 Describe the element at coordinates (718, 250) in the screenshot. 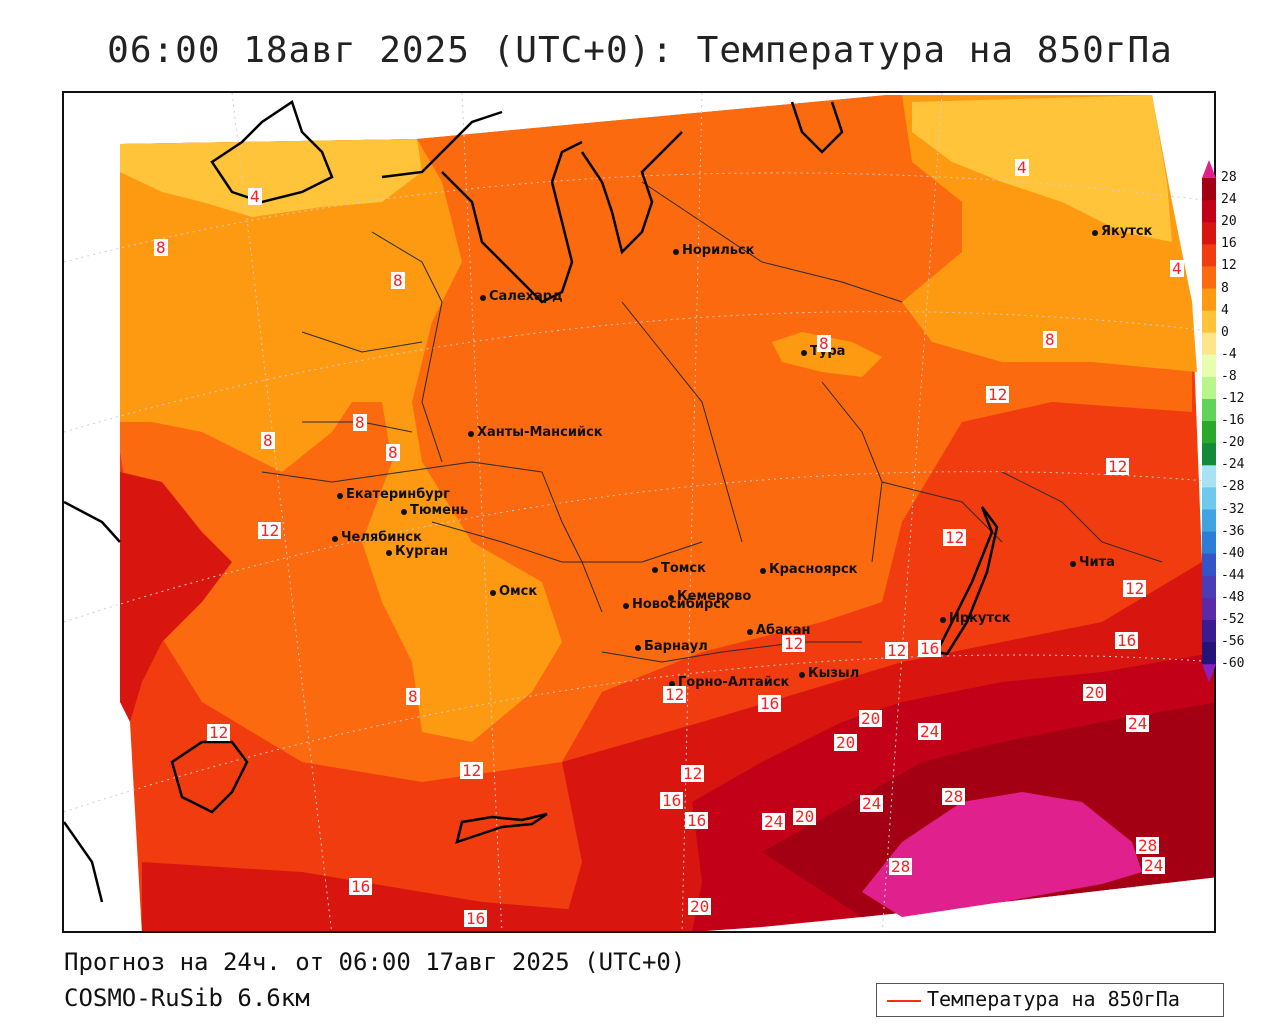

I see `city-label: Норильск` at that location.